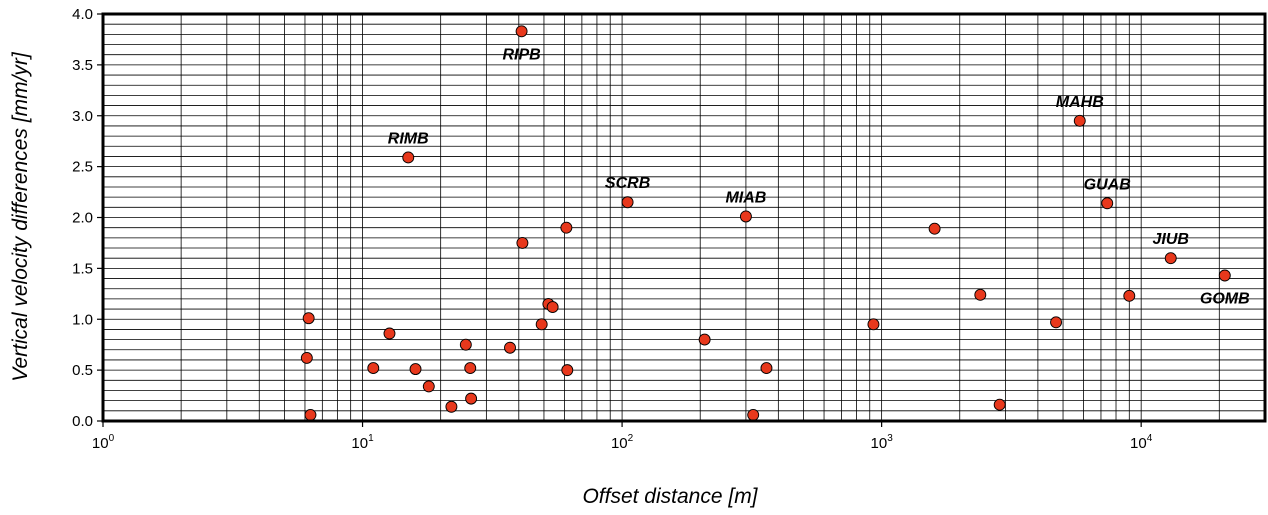  Describe the element at coordinates (362, 442) in the screenshot. I see `x-tick-label: 10¹` at that location.